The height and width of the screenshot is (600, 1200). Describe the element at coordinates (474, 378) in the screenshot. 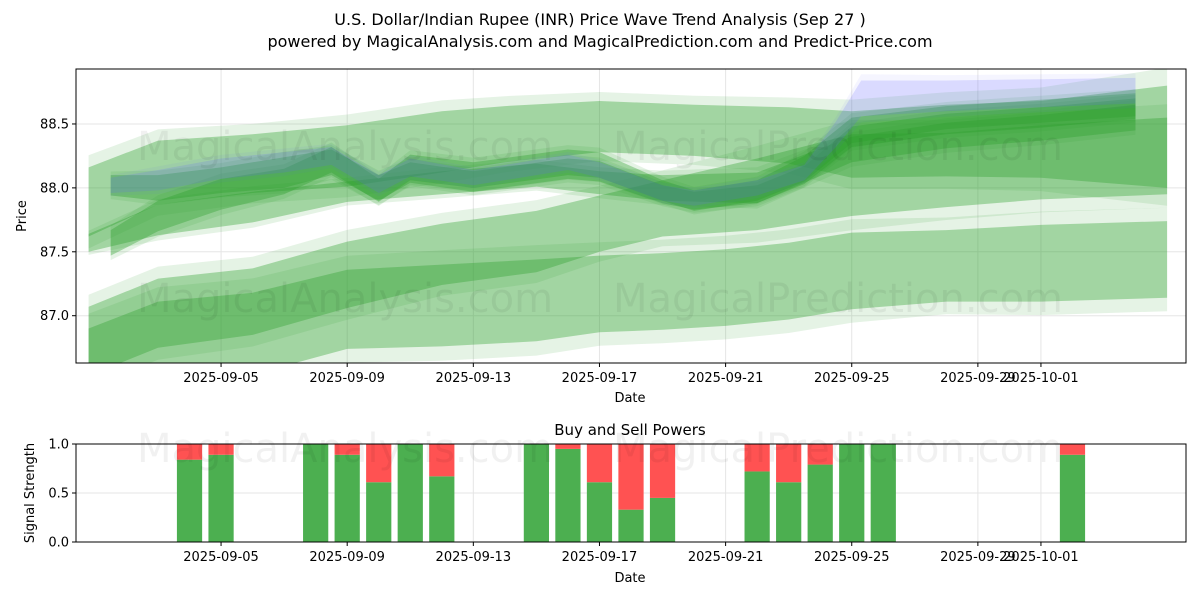

I see `price-x-tick-label: 2025-09-13` at that location.